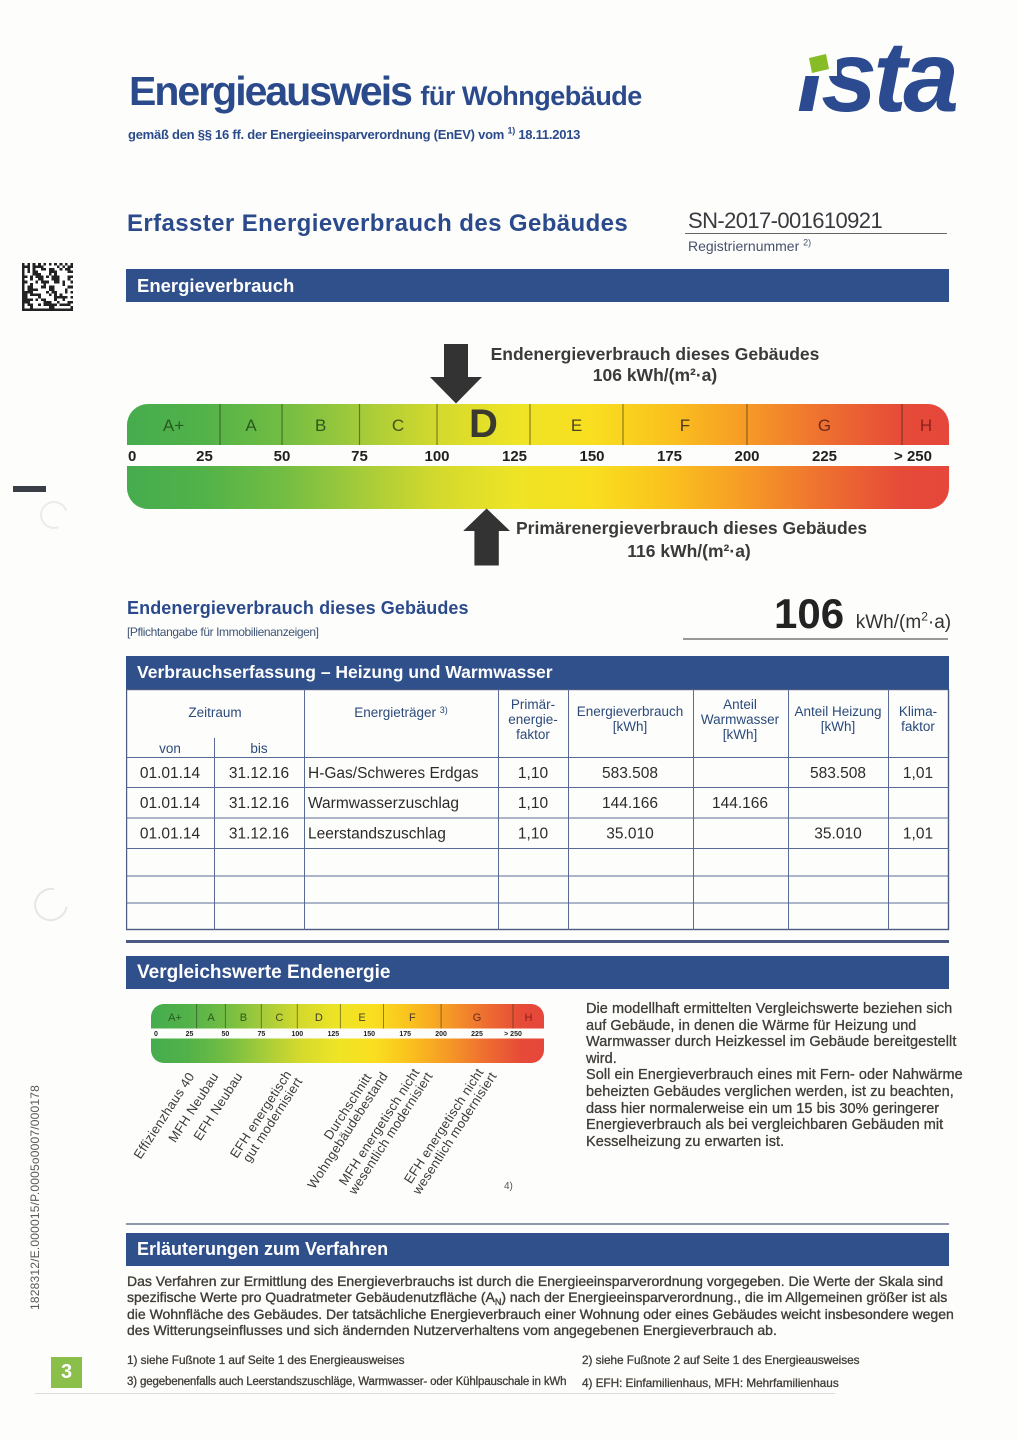 Image resolution: width=1017 pixels, height=1440 pixels. I want to click on svg-text: Warmwasser, so click(740, 719).